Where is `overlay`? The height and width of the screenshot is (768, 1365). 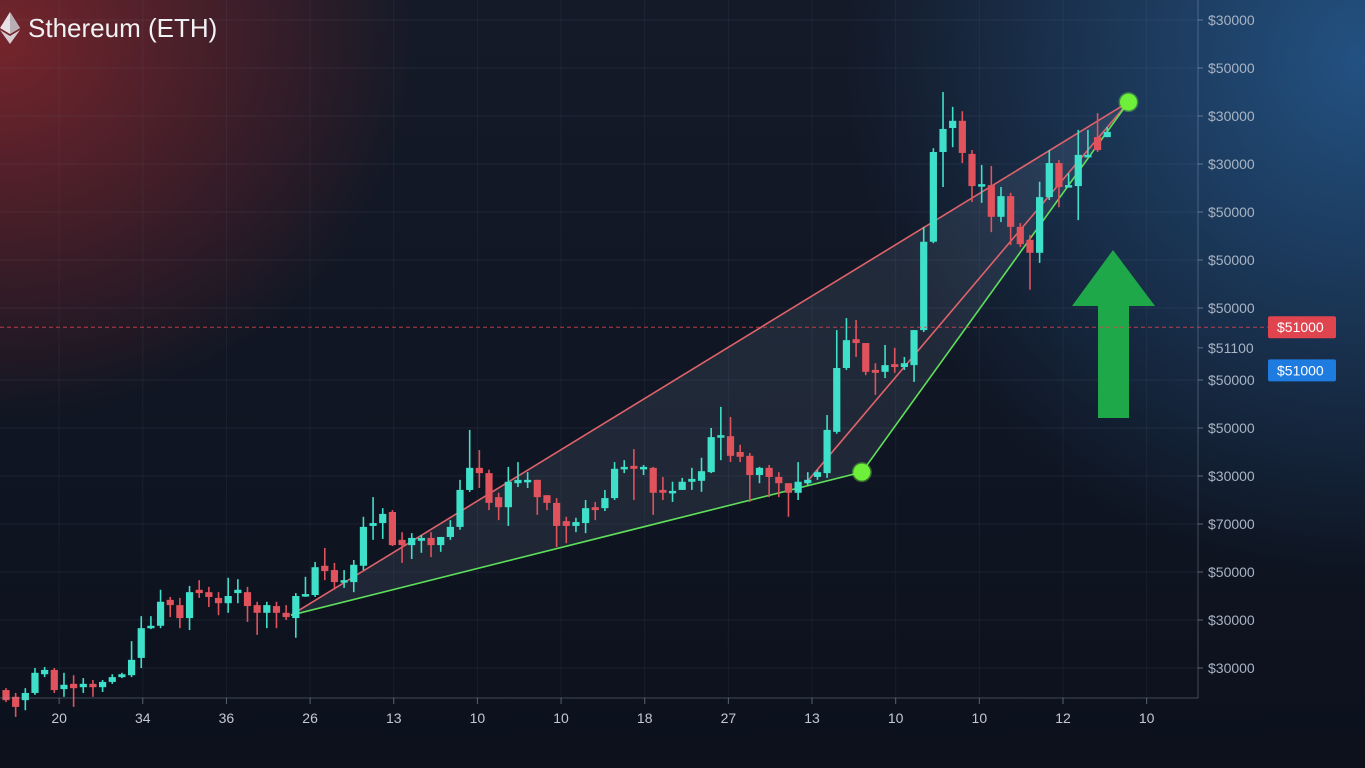
overlay is located at coordinates (995, 287).